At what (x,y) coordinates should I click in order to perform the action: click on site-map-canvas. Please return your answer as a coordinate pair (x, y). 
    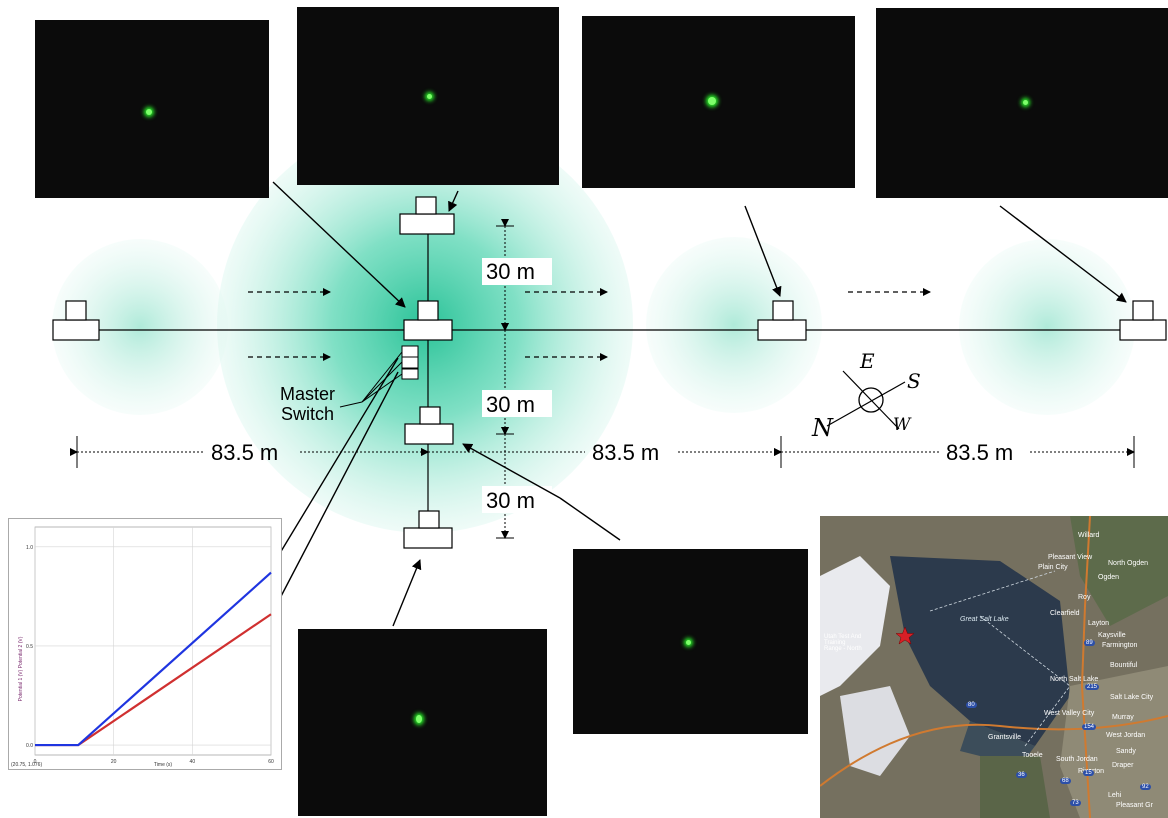
    Looking at the image, I should click on (994, 667).